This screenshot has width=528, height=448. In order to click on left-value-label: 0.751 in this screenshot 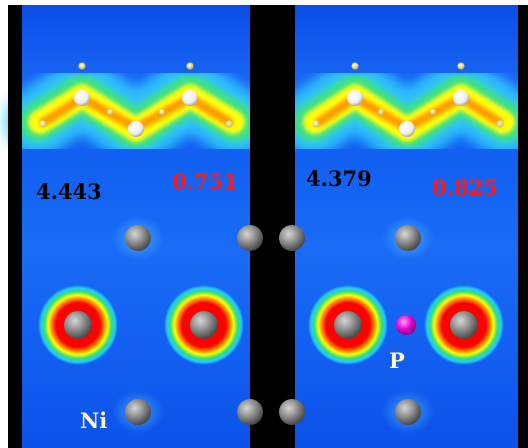, I will do `click(205, 181)`.